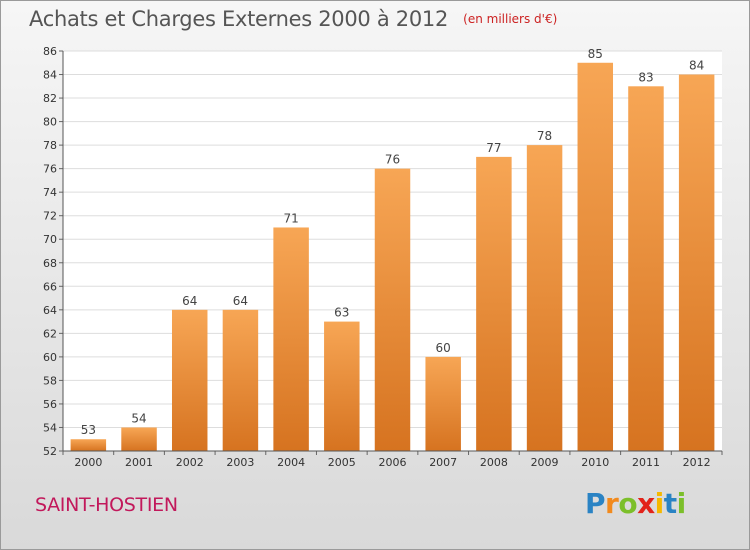  What do you see at coordinates (50, 310) in the screenshot?
I see `y-tick-label: 64` at bounding box center [50, 310].